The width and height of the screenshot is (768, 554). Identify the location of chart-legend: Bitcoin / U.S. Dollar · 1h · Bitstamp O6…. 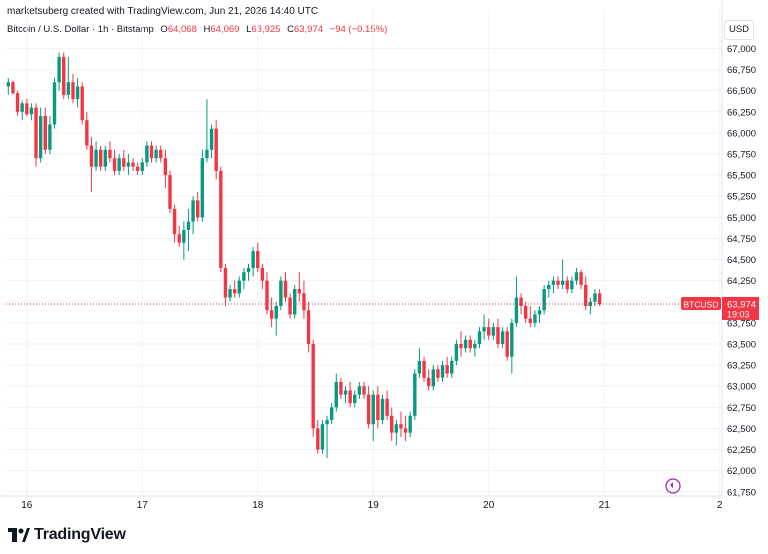
(197, 29).